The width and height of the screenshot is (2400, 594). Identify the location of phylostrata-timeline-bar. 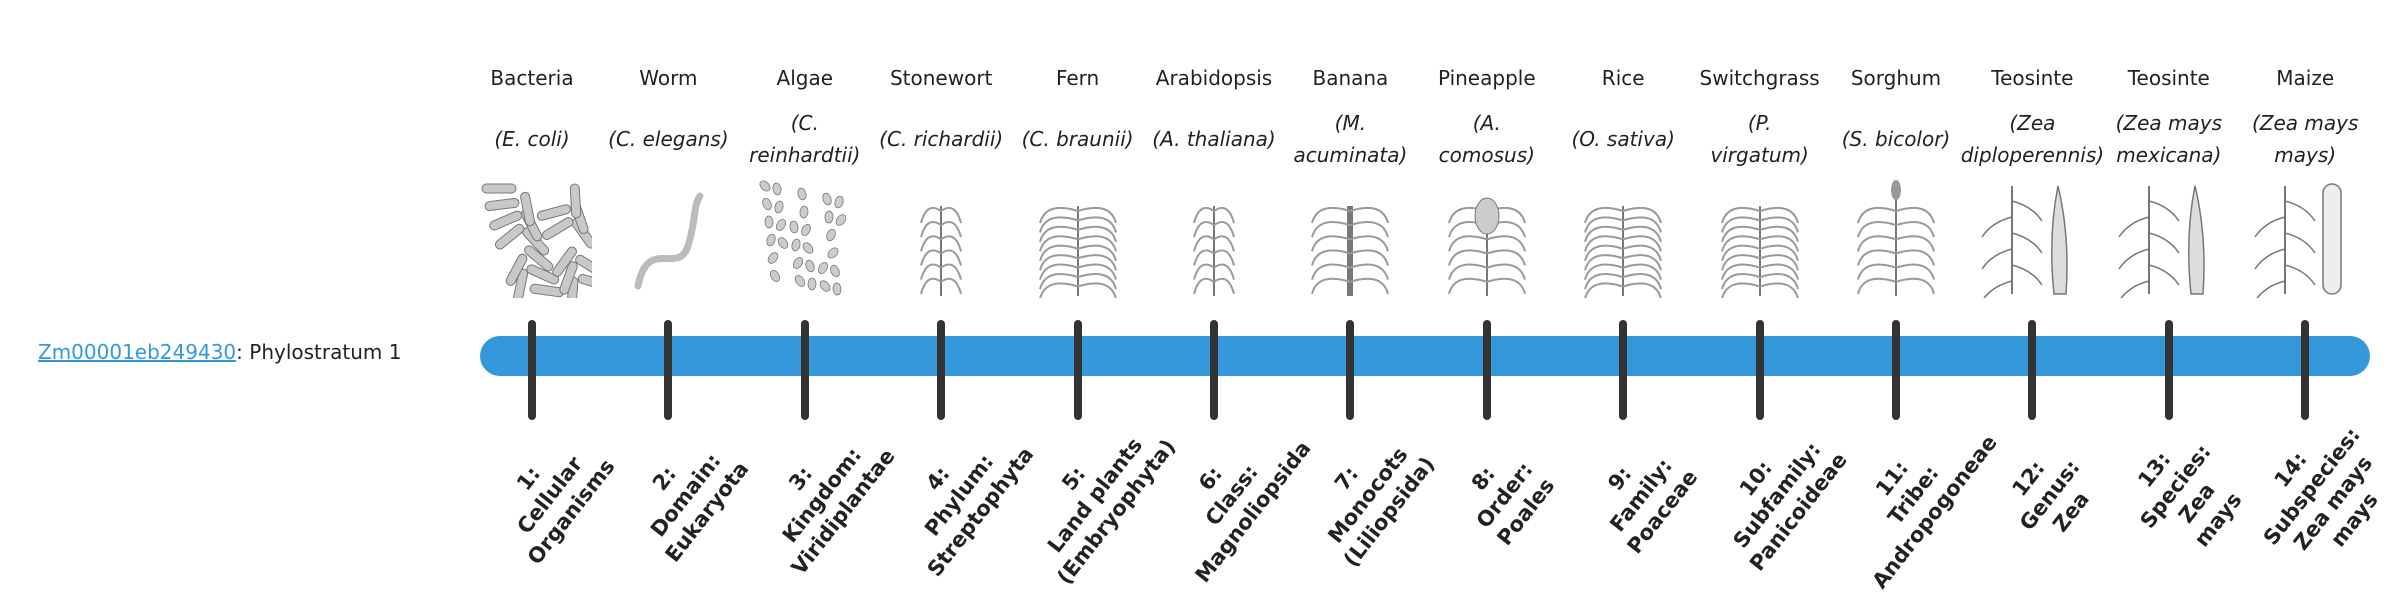
(1425, 356).